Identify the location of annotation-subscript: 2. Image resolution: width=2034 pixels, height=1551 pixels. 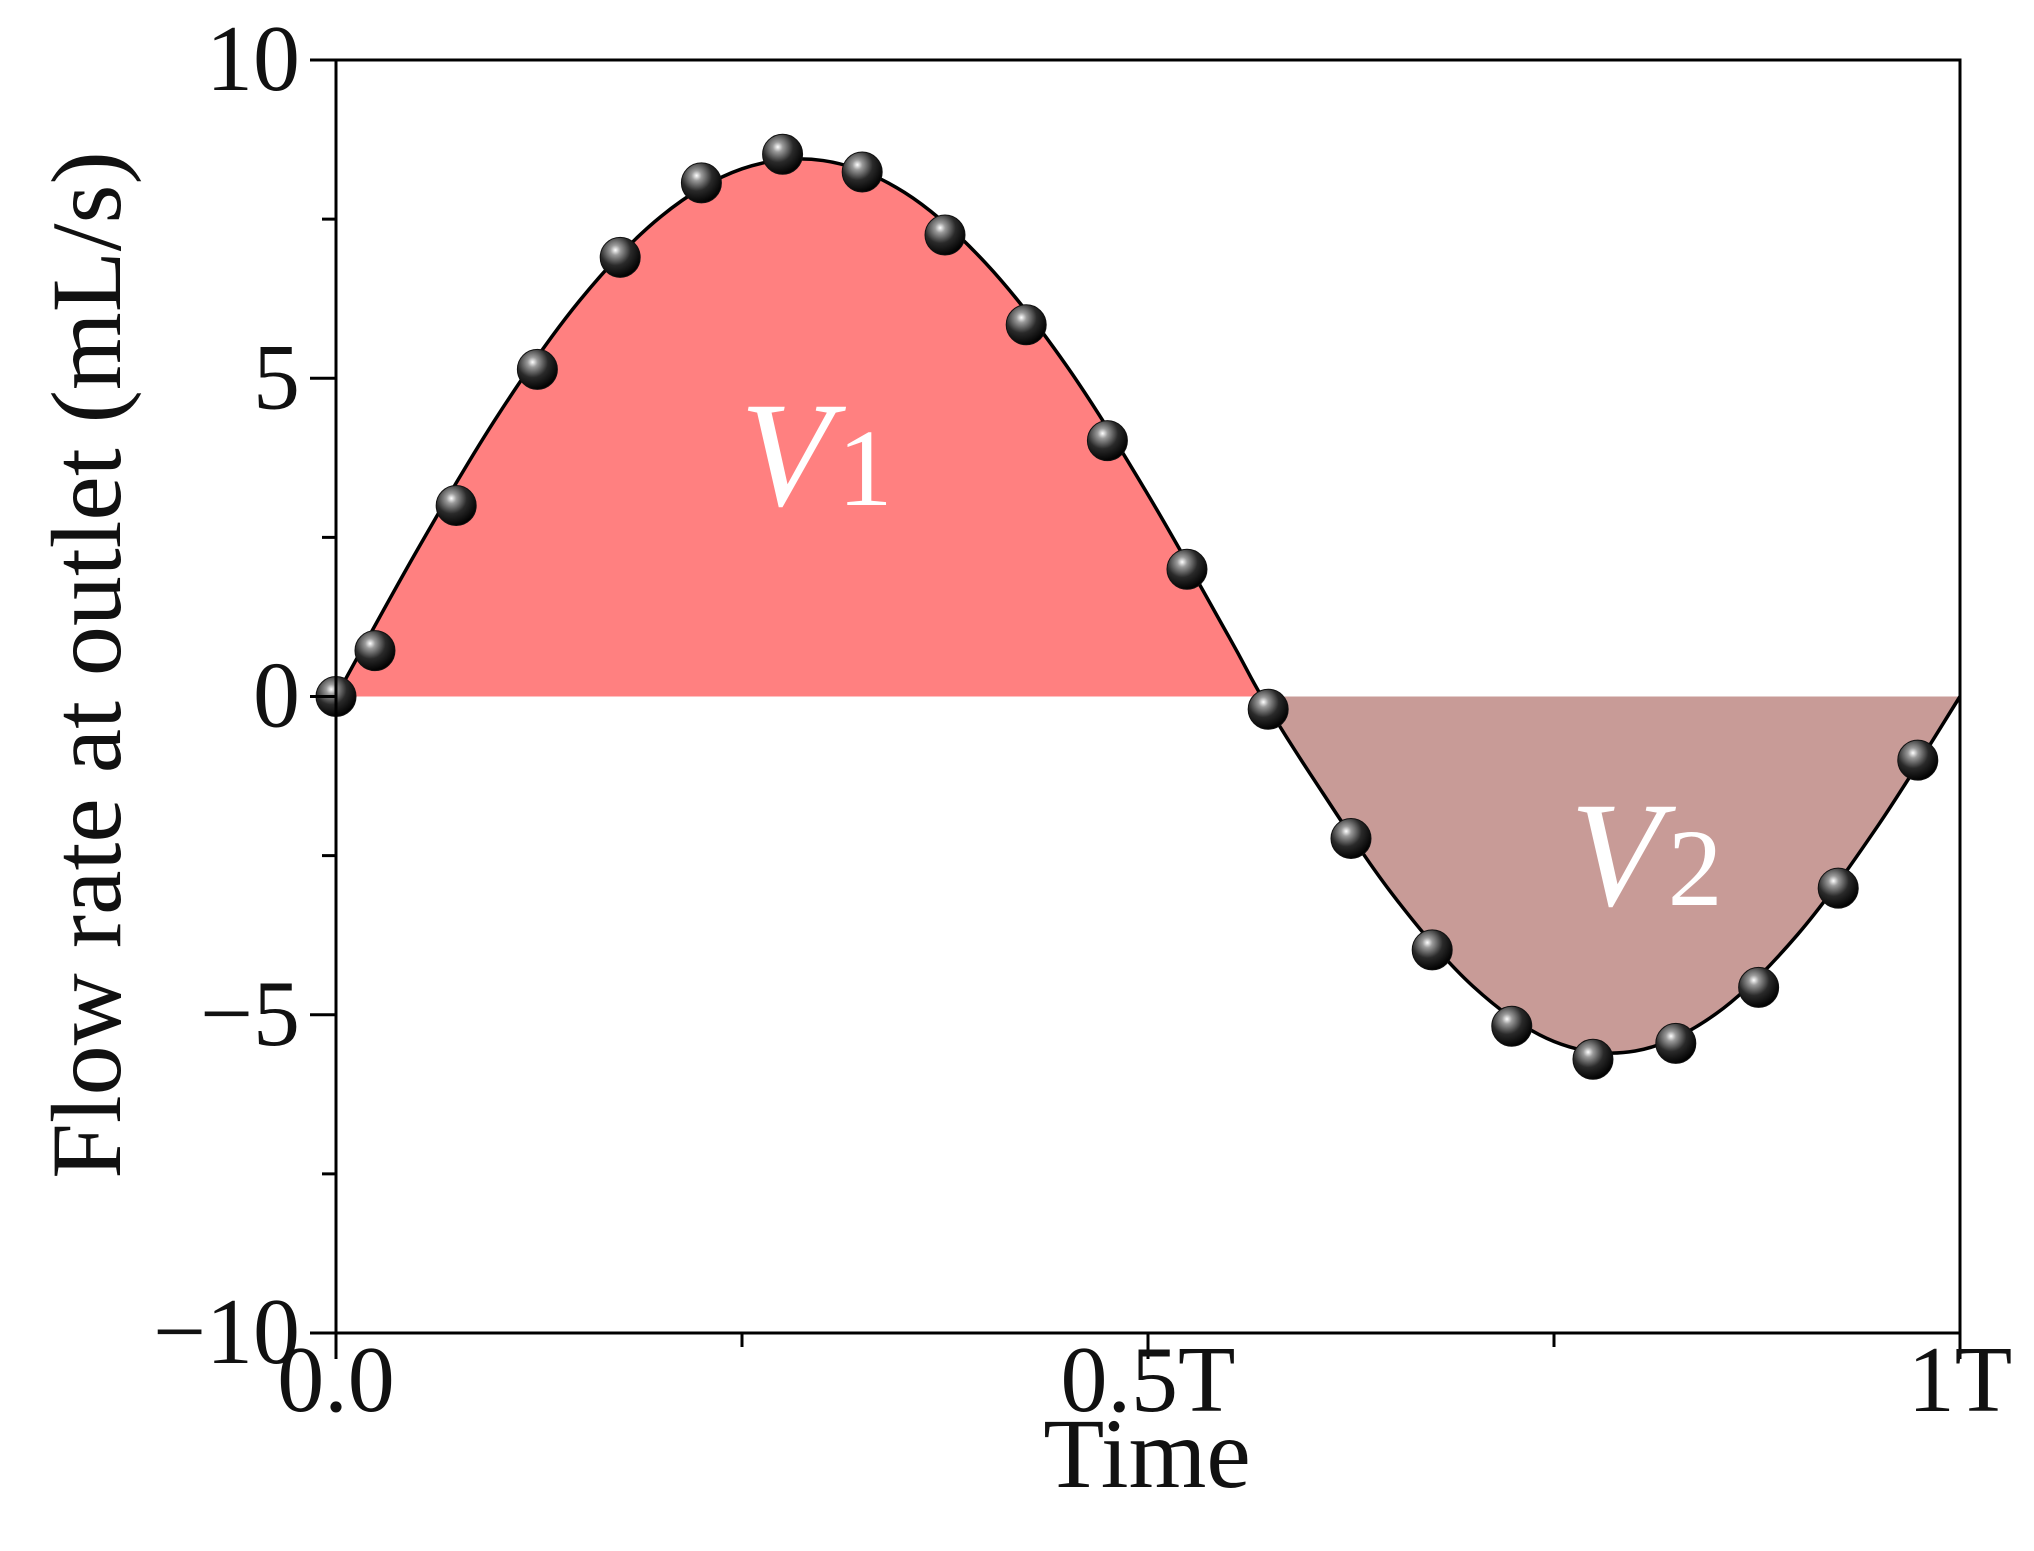
(1695, 868).